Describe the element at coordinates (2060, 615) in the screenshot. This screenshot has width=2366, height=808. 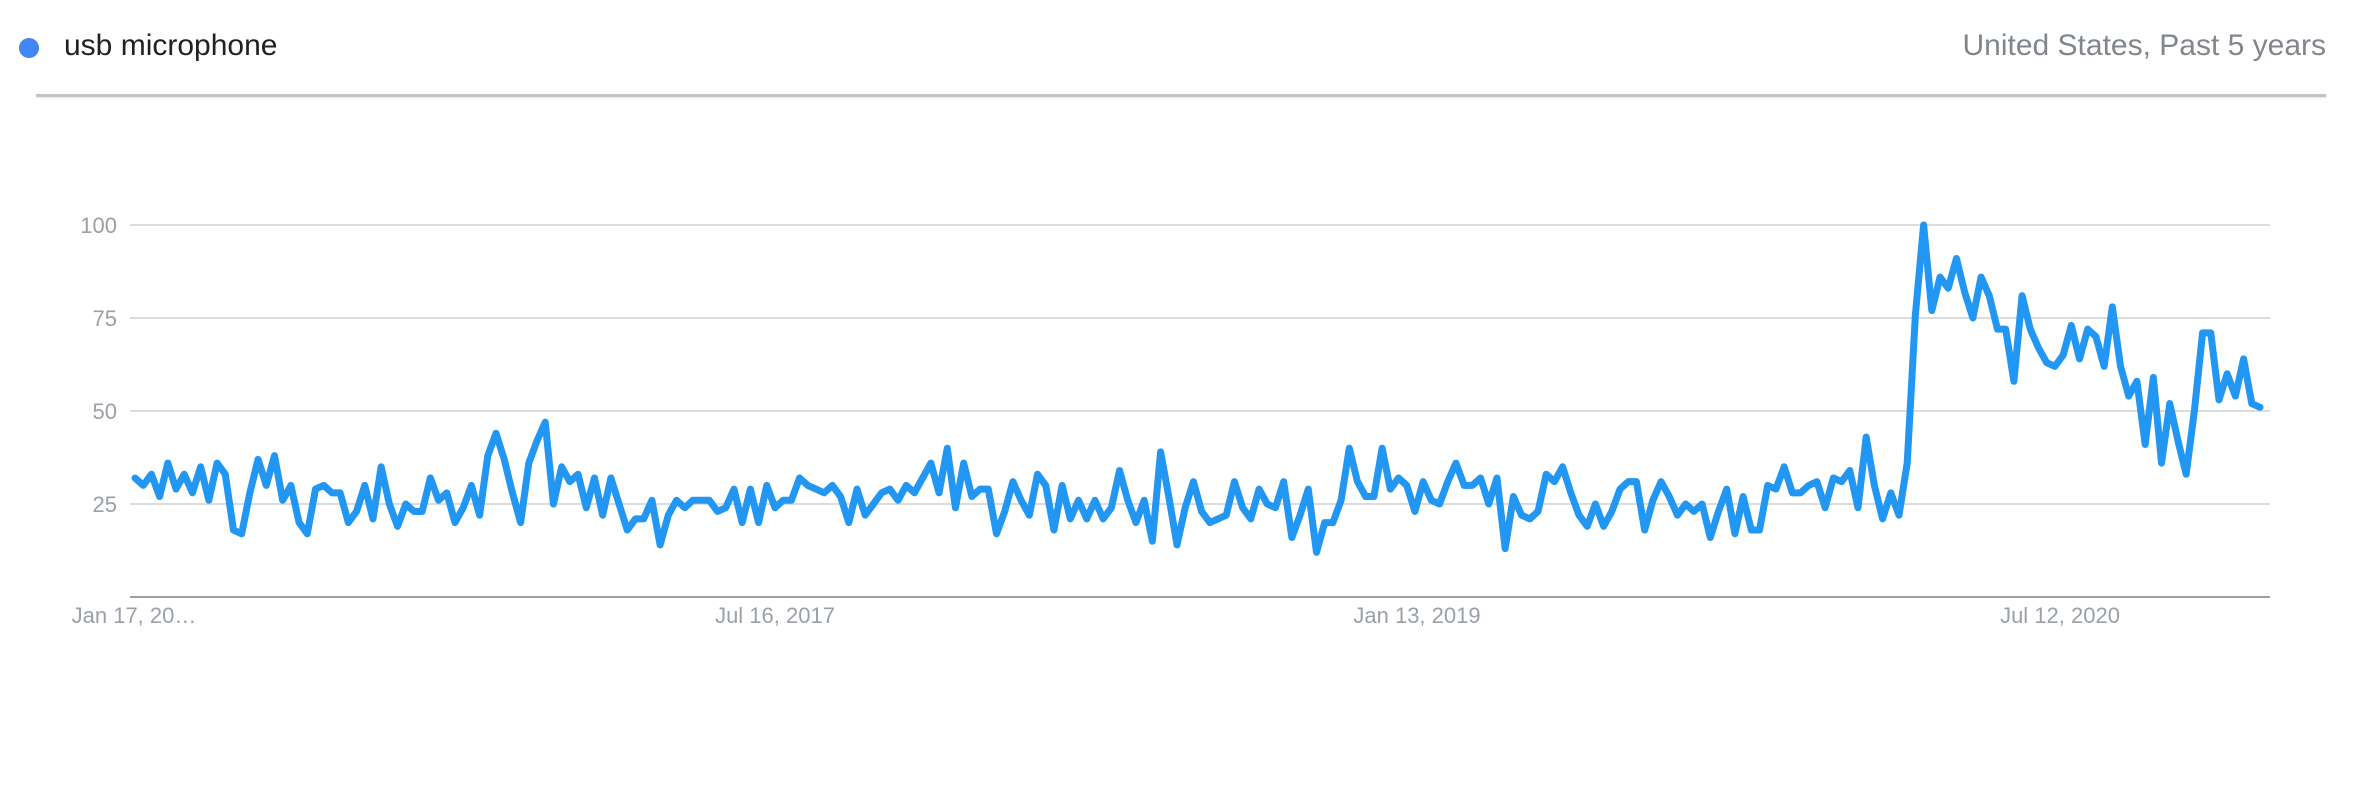
I see `x-tick-label: Jul 12, 2020` at that location.